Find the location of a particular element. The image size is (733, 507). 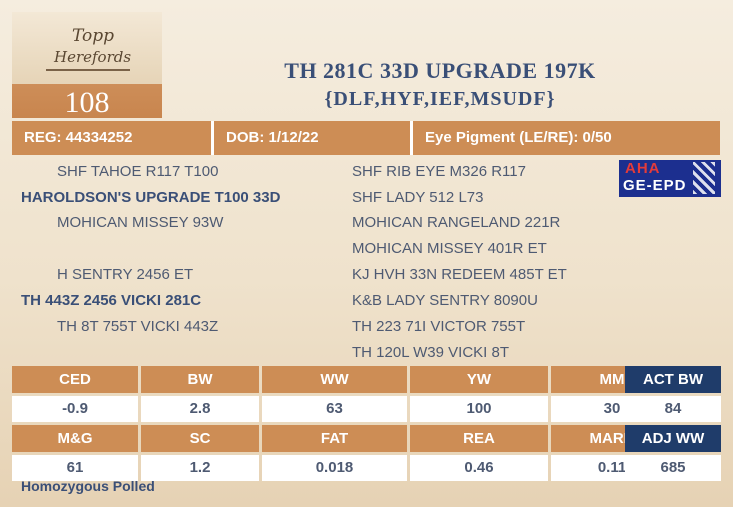

epd-value-sc: 1.2 is located at coordinates (200, 468).